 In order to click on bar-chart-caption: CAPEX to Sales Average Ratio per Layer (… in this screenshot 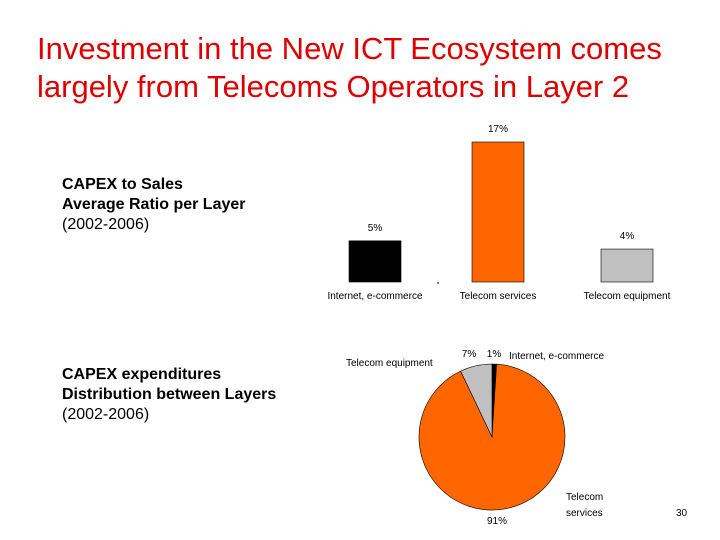, I will do `click(153, 205)`.